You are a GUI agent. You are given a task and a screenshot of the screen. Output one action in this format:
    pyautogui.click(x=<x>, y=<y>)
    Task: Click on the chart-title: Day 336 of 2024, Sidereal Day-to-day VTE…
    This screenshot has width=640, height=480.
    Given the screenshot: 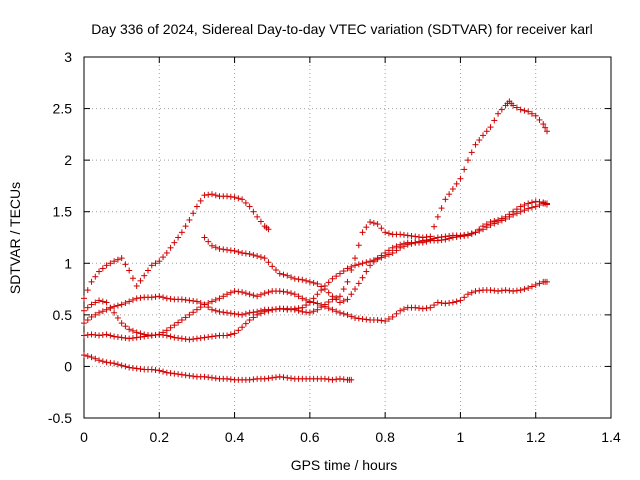 What is the action you would take?
    pyautogui.click(x=342, y=29)
    